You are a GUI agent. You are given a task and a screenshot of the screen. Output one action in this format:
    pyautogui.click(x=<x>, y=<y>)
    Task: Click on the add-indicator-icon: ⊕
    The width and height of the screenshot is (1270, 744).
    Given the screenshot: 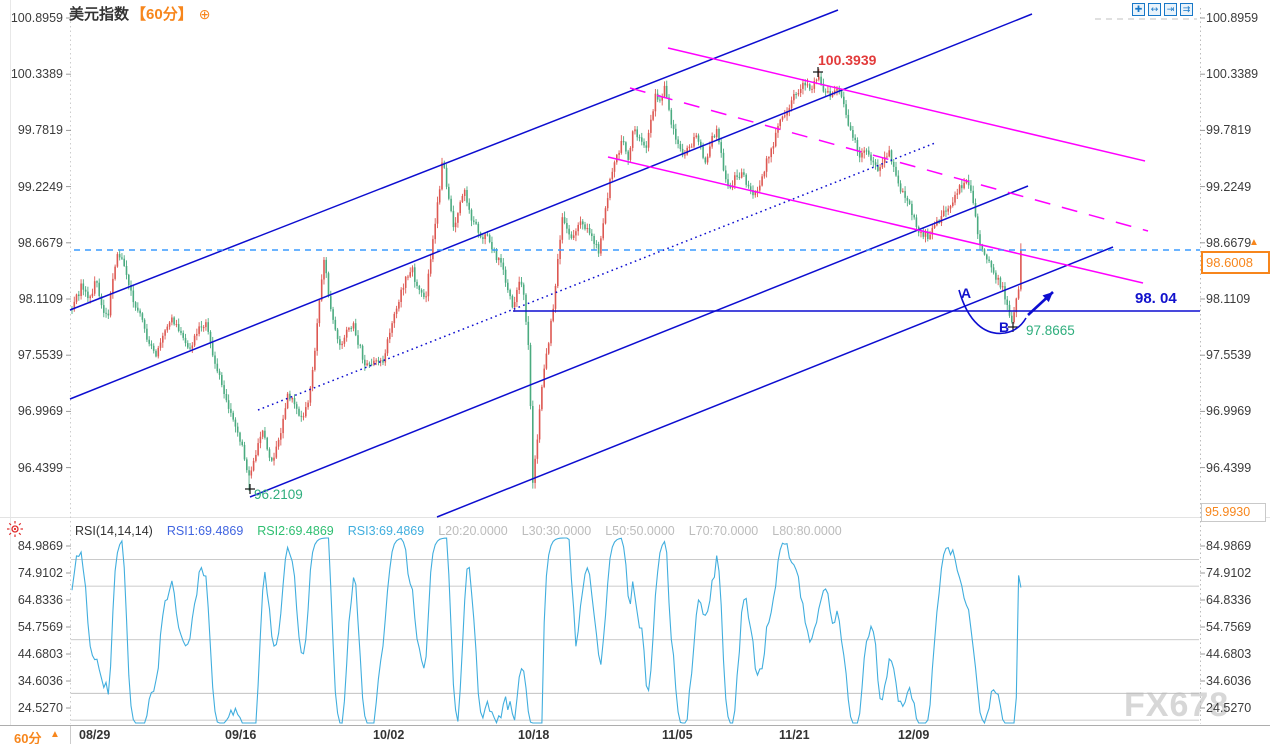 What is the action you would take?
    pyautogui.click(x=204, y=14)
    